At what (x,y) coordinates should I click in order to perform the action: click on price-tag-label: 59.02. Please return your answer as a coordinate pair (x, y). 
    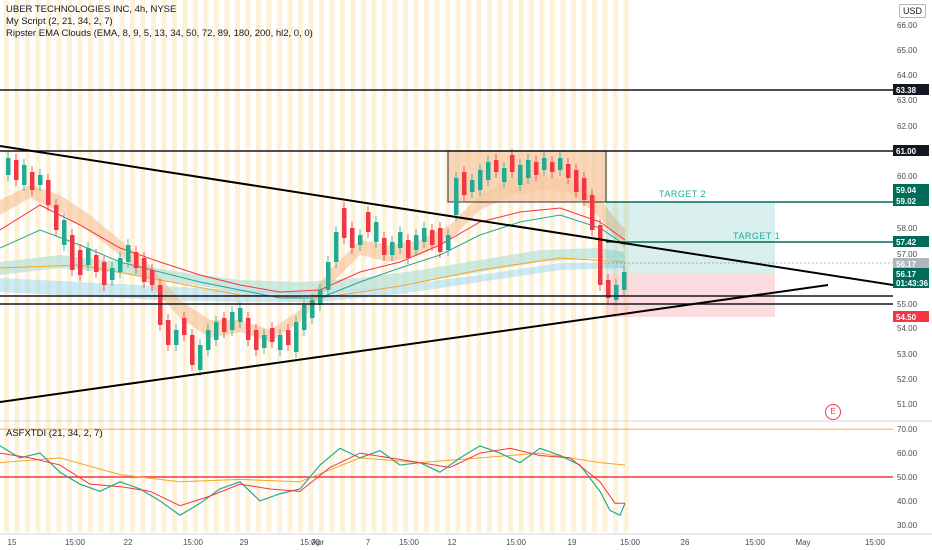
    Looking at the image, I should click on (906, 201).